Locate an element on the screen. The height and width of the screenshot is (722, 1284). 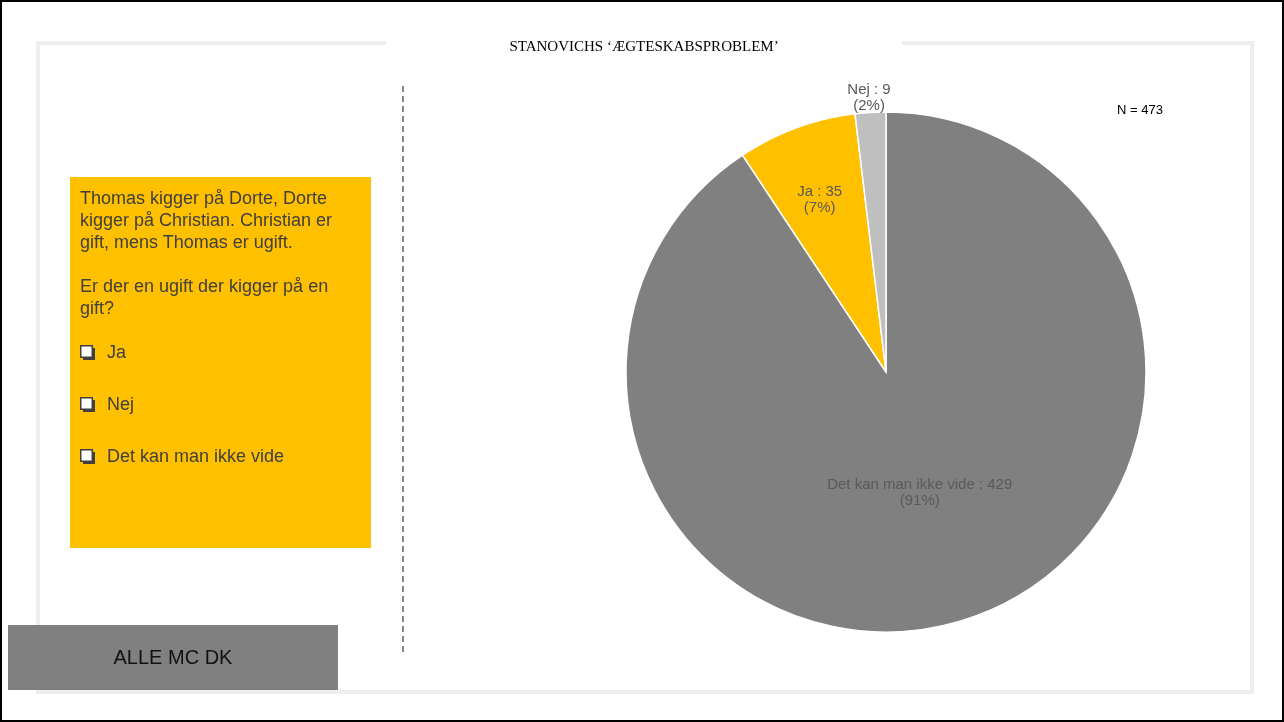
category-label: Ja is located at coordinates (117, 352).